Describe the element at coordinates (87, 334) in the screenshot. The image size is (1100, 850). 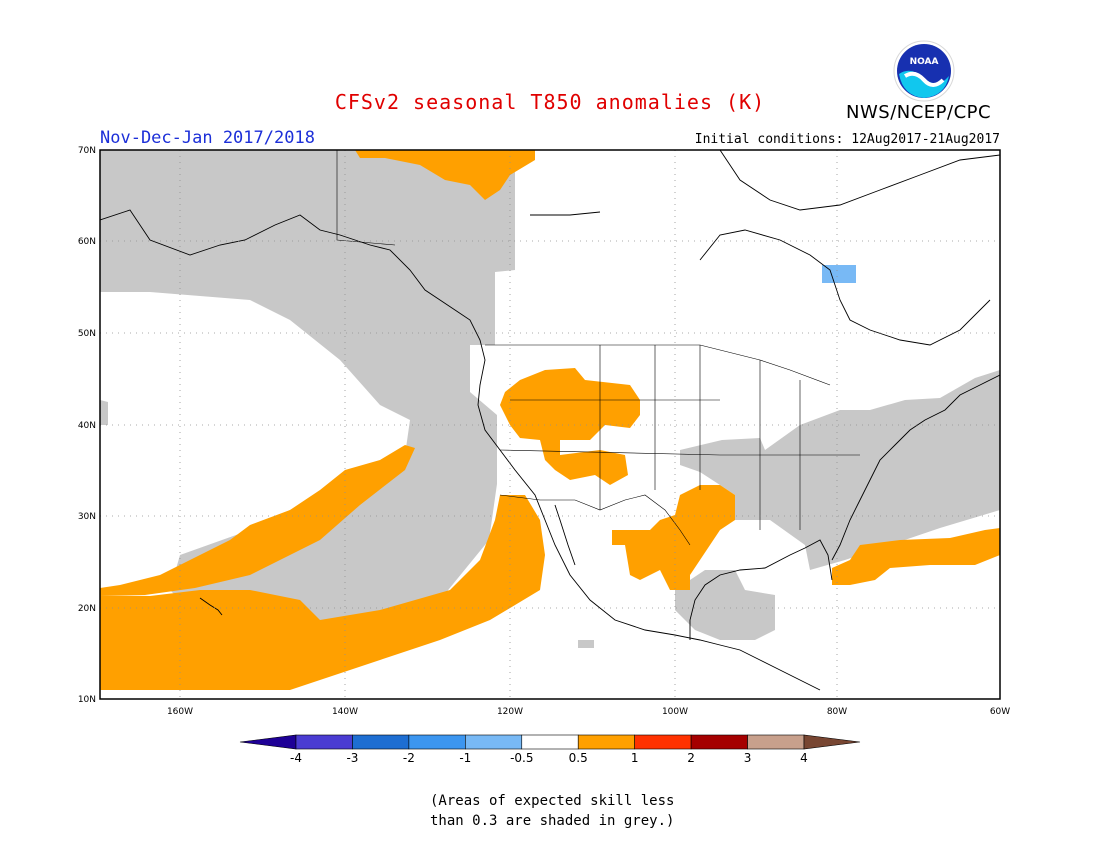
I see `lat-label: 50N` at that location.